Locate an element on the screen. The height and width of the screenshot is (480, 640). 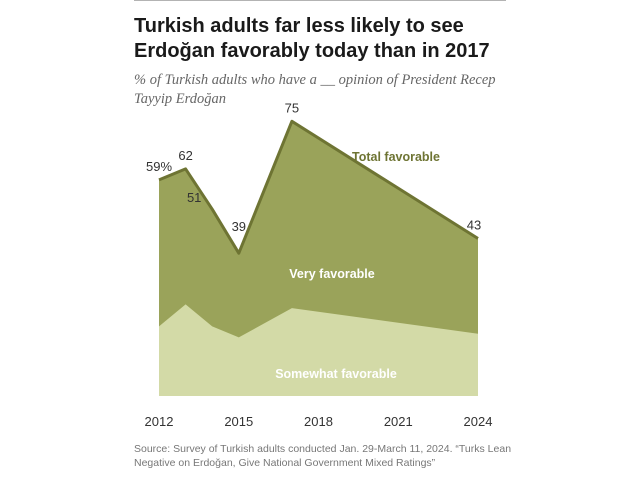
total-value-labels: 59% 62 51 39 75 43 is located at coordinates (313, 167).